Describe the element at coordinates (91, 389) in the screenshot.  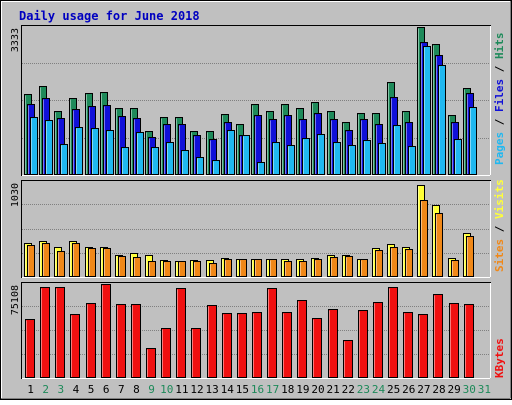
I see `x-tick-label-5: 5` at that location.